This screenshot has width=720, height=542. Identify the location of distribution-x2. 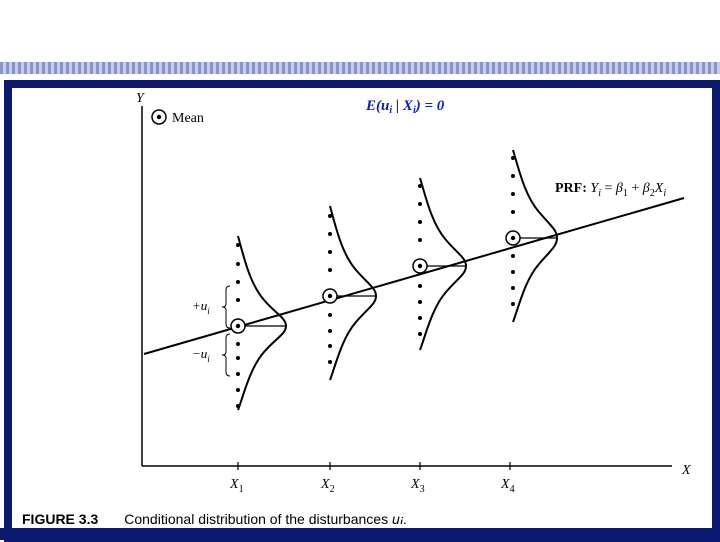
(350, 293).